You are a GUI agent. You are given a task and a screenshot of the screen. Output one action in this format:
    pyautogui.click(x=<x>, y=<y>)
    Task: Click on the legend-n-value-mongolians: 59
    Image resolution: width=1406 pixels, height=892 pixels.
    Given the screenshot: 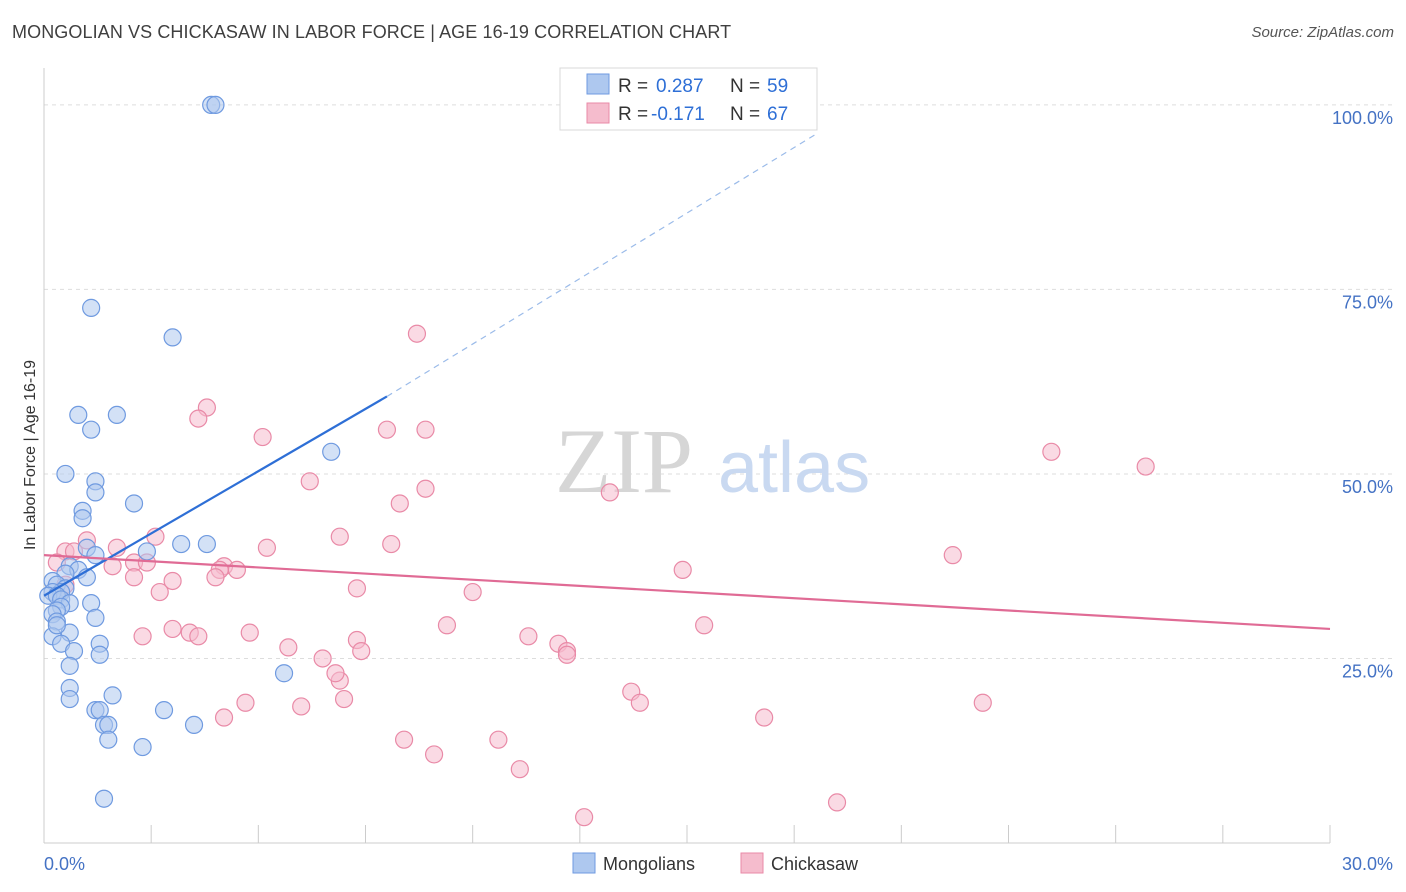 What is the action you would take?
    pyautogui.click(x=777, y=86)
    